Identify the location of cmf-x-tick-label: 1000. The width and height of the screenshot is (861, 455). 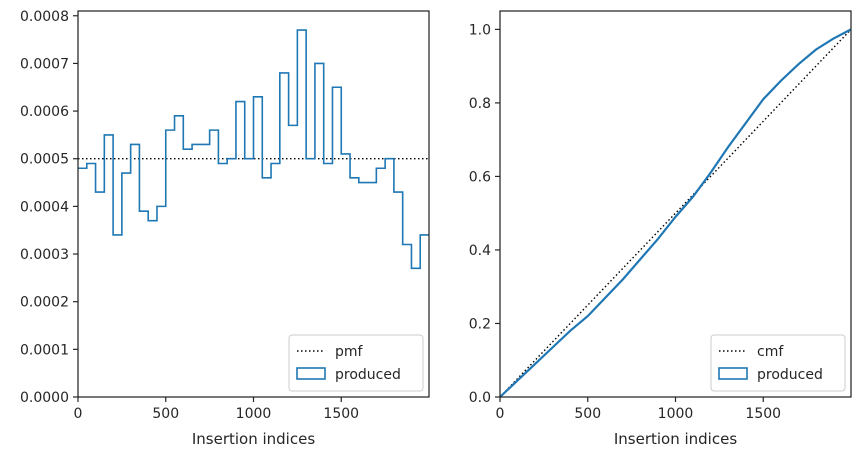
(676, 414).